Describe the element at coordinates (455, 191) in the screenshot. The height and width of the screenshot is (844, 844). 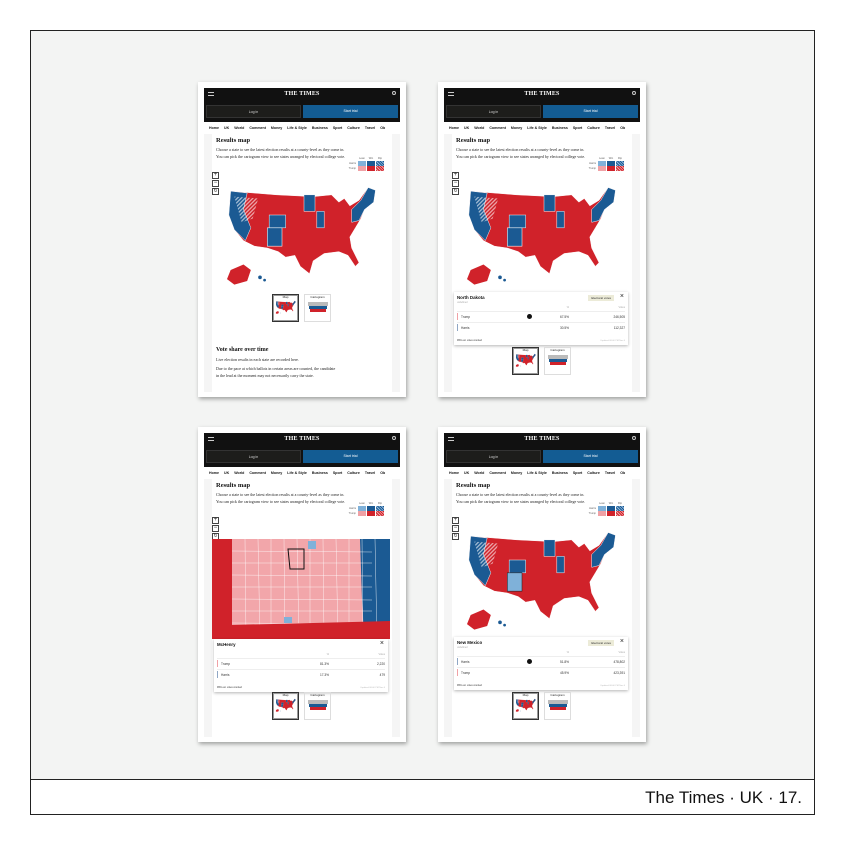
I see `reset-button: ↻` at that location.